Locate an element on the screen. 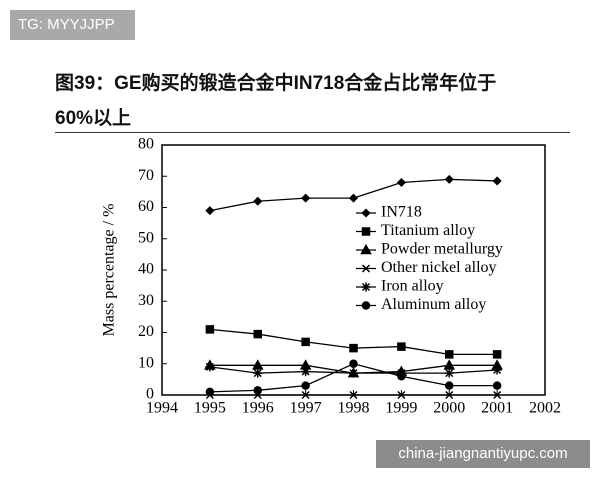 The image size is (600, 480). x-tick-label: 2001 is located at coordinates (497, 408).